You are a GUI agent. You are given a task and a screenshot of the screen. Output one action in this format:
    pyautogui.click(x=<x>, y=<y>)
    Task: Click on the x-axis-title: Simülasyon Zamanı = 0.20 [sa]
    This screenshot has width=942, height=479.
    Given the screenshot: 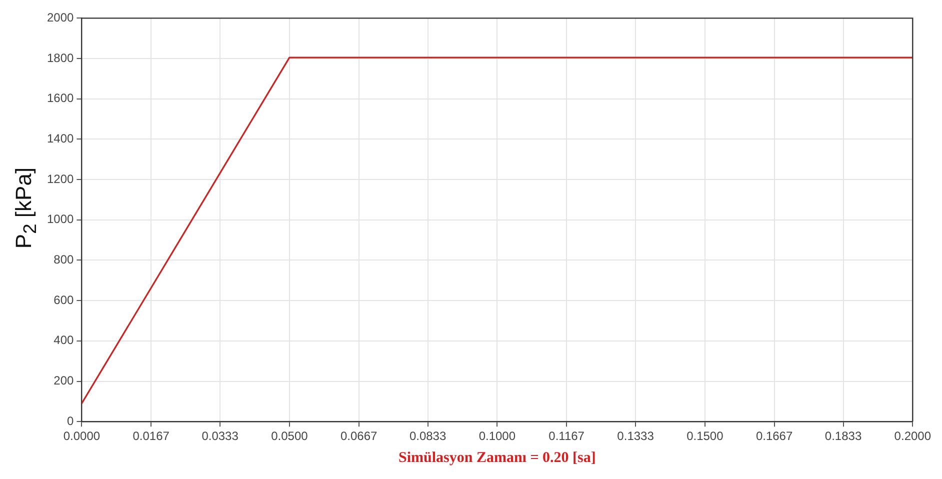 What is the action you would take?
    pyautogui.click(x=497, y=458)
    